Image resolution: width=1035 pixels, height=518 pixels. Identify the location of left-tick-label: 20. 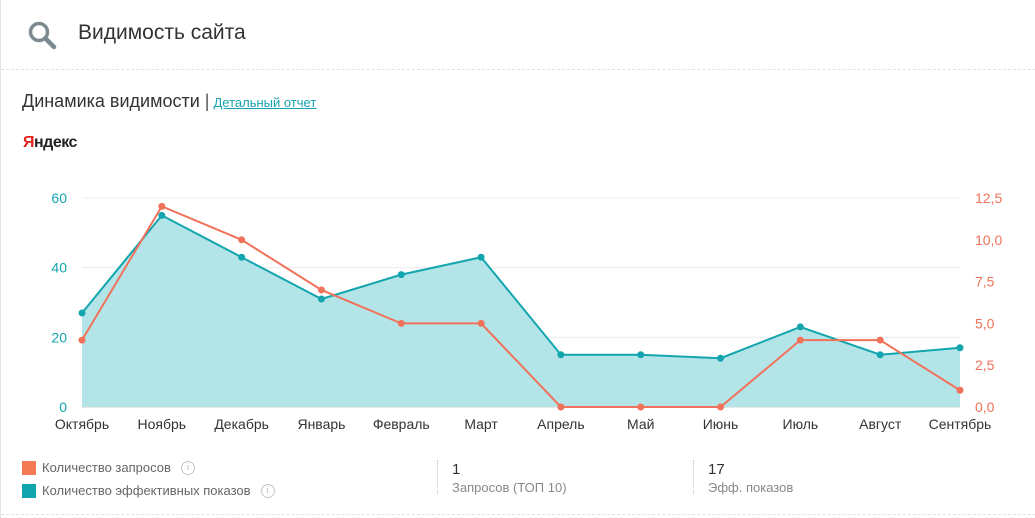
(59, 337).